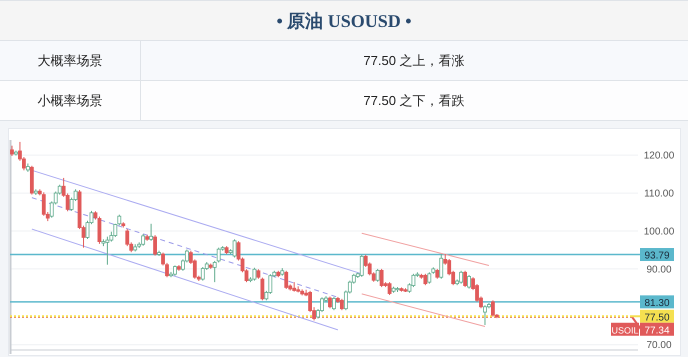  What do you see at coordinates (657, 318) in the screenshot?
I see `ref-line-label: 77.50` at bounding box center [657, 318].